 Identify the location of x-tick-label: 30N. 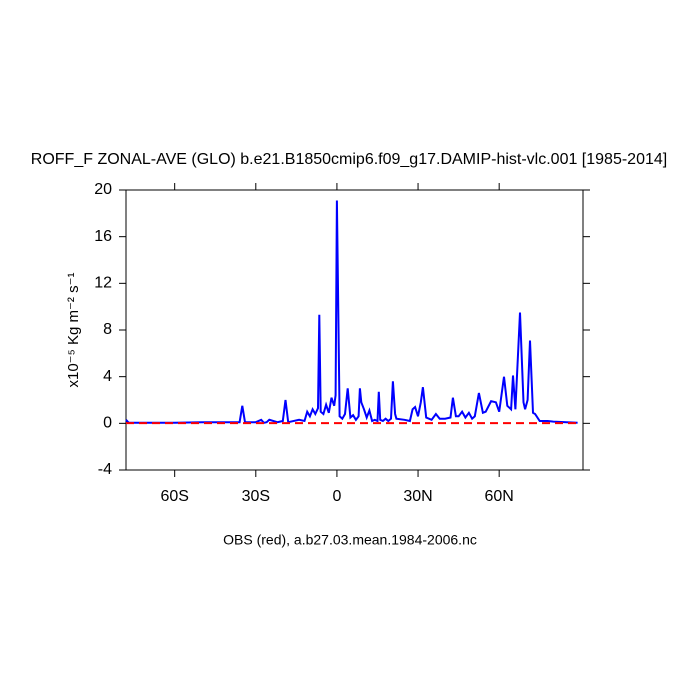
(417, 496).